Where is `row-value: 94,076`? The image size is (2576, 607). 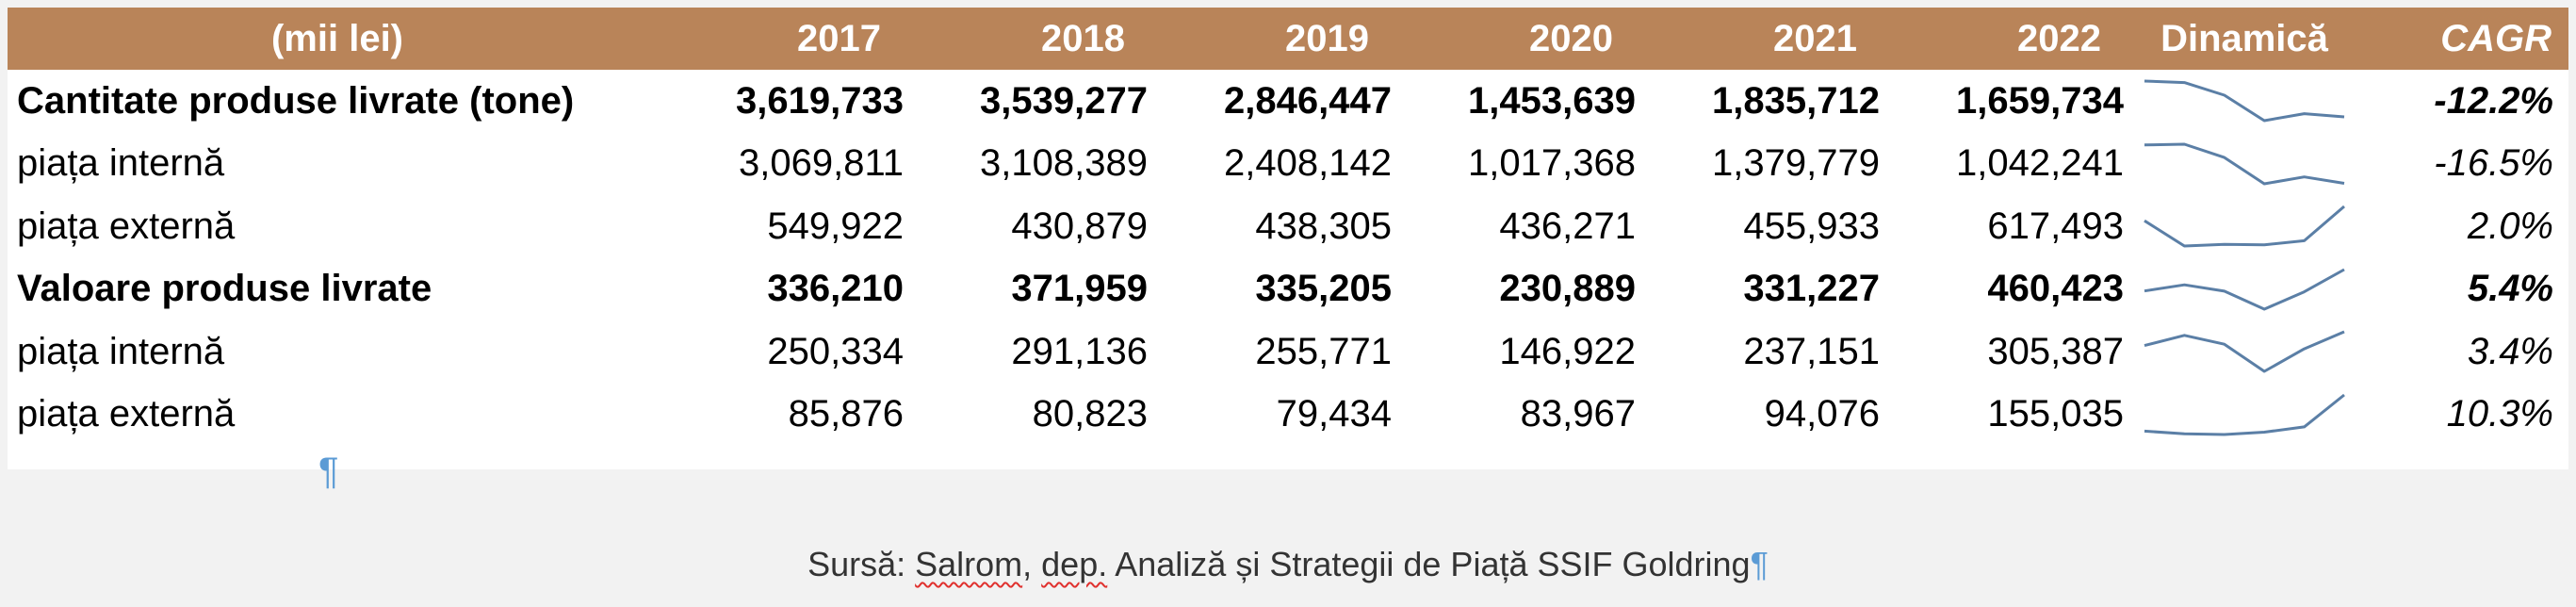 row-value: 94,076 is located at coordinates (1822, 414).